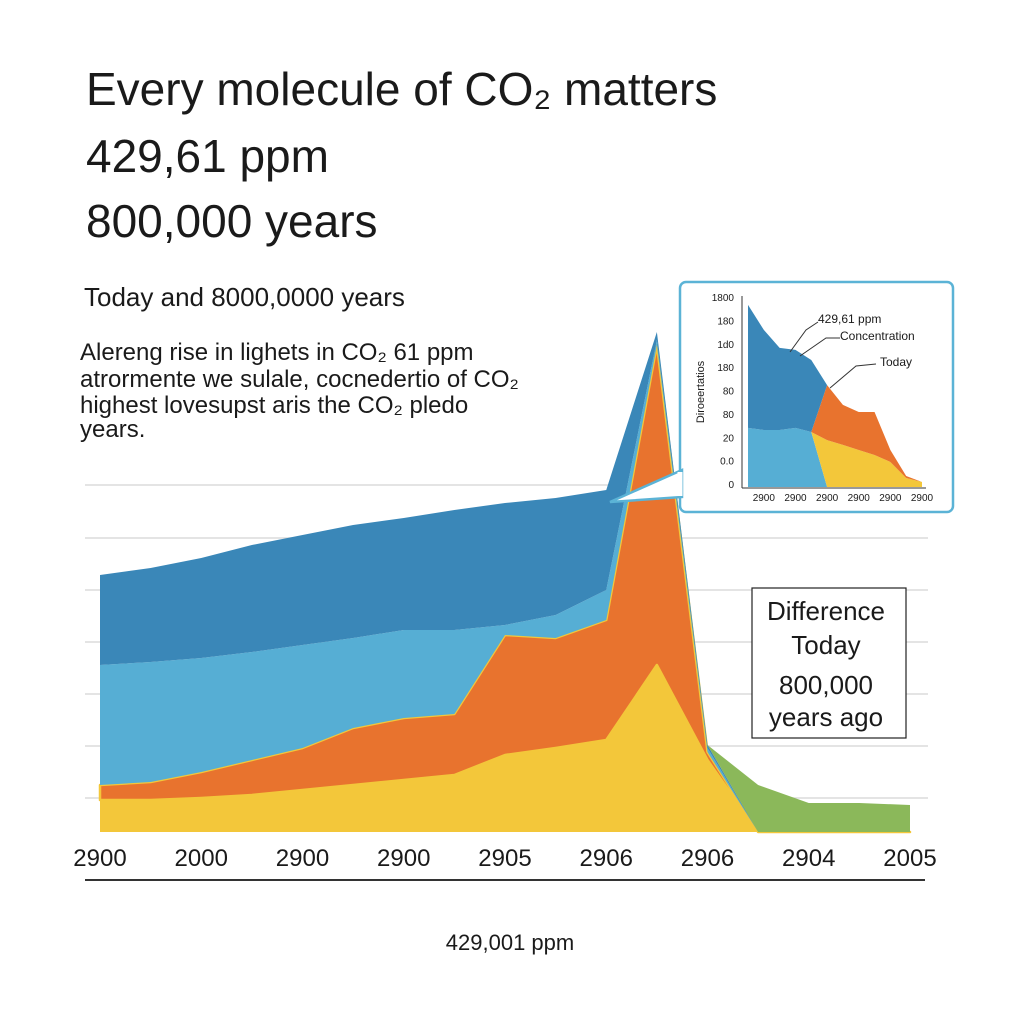 This screenshot has width=1024, height=1024. What do you see at coordinates (826, 611) in the screenshot?
I see `annotation-line: Difference` at bounding box center [826, 611].